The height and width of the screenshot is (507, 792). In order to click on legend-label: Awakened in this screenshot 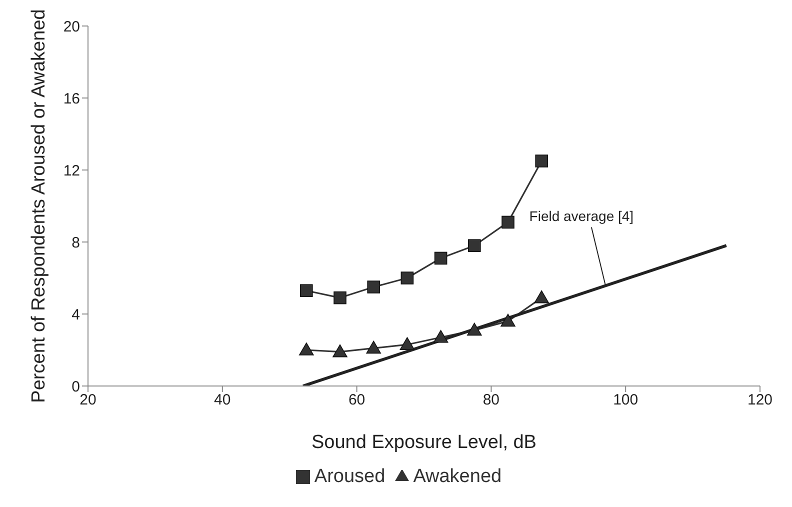, I will do `click(457, 476)`.